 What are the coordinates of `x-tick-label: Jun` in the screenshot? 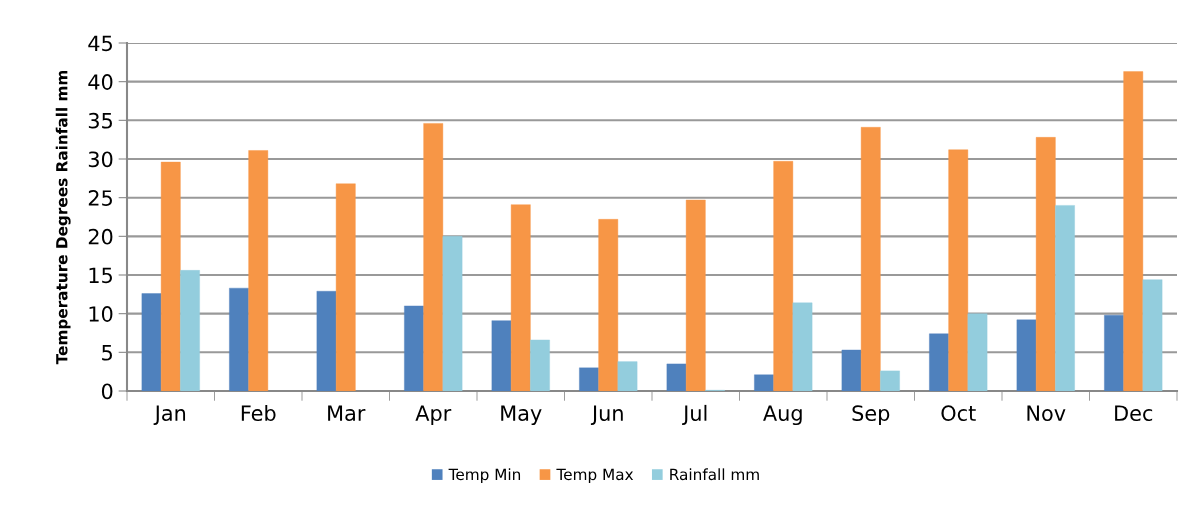 It's located at (606, 415).